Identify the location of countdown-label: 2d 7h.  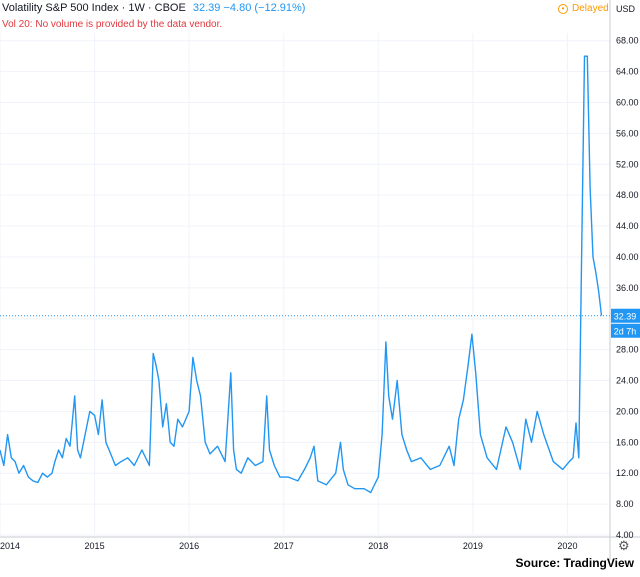
(625, 332).